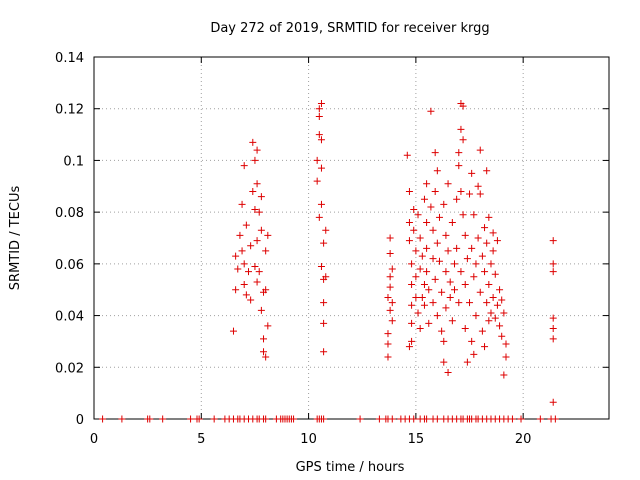 The width and height of the screenshot is (640, 480). I want to click on x-tick-label: 10, so click(308, 439).